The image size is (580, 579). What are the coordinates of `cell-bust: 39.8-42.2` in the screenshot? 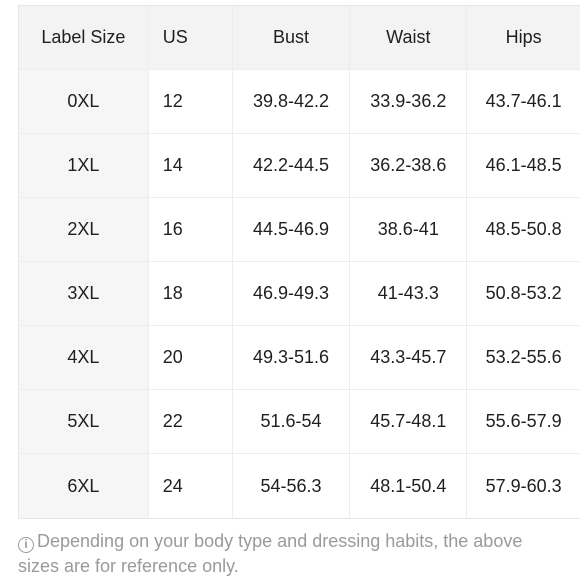 It's located at (292, 101).